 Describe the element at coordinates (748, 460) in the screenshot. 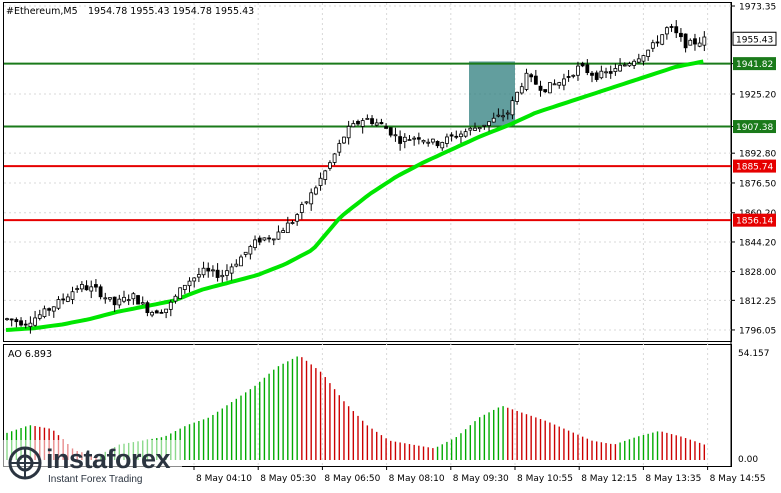

I see `ao-bottom-value: 0.00` at that location.